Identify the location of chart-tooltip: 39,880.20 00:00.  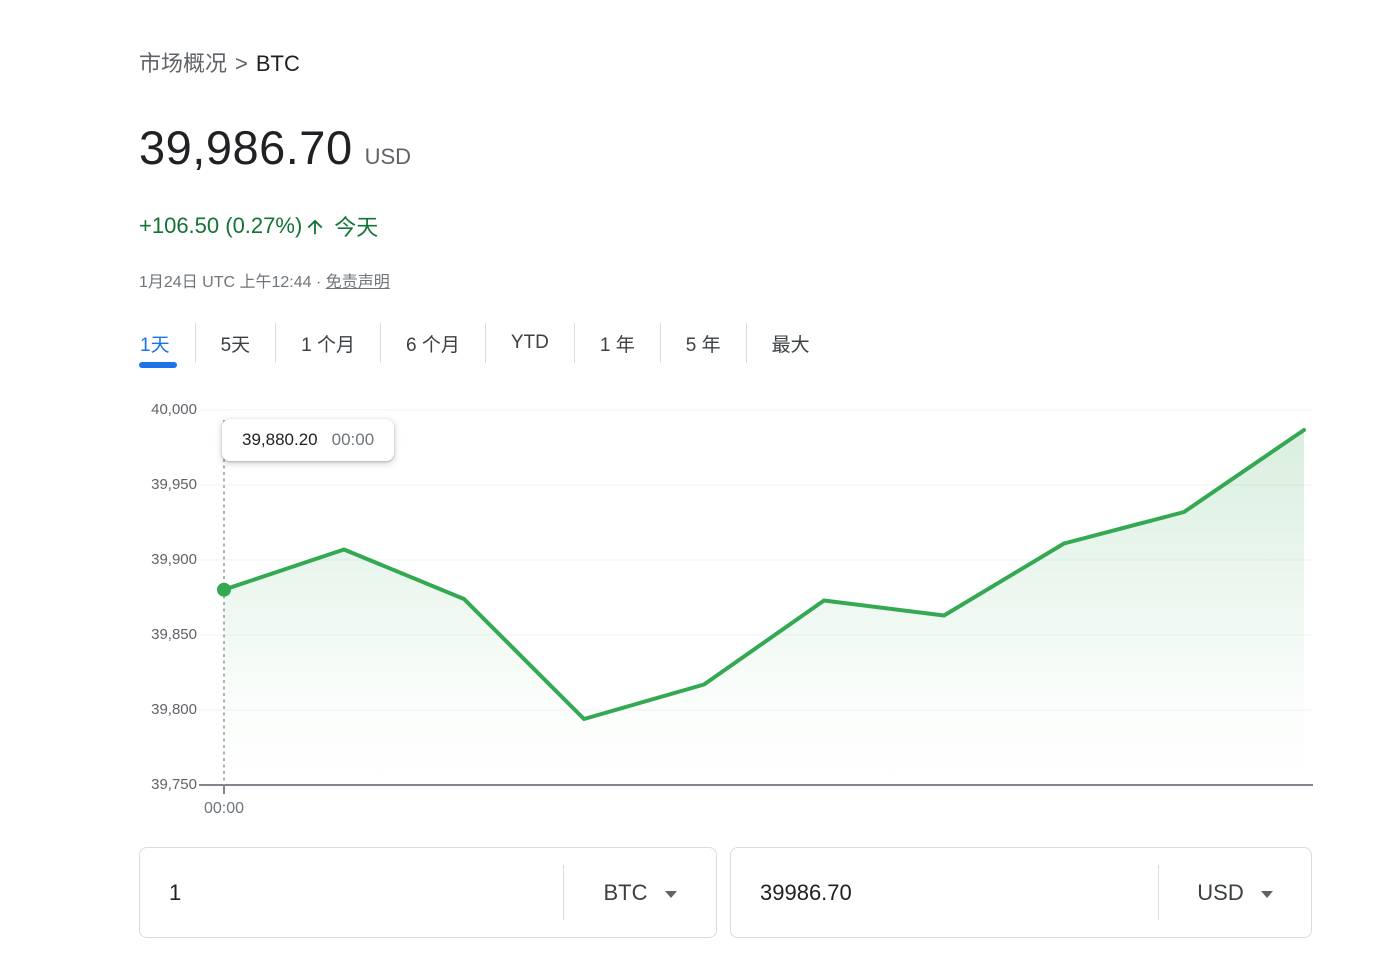
(308, 440).